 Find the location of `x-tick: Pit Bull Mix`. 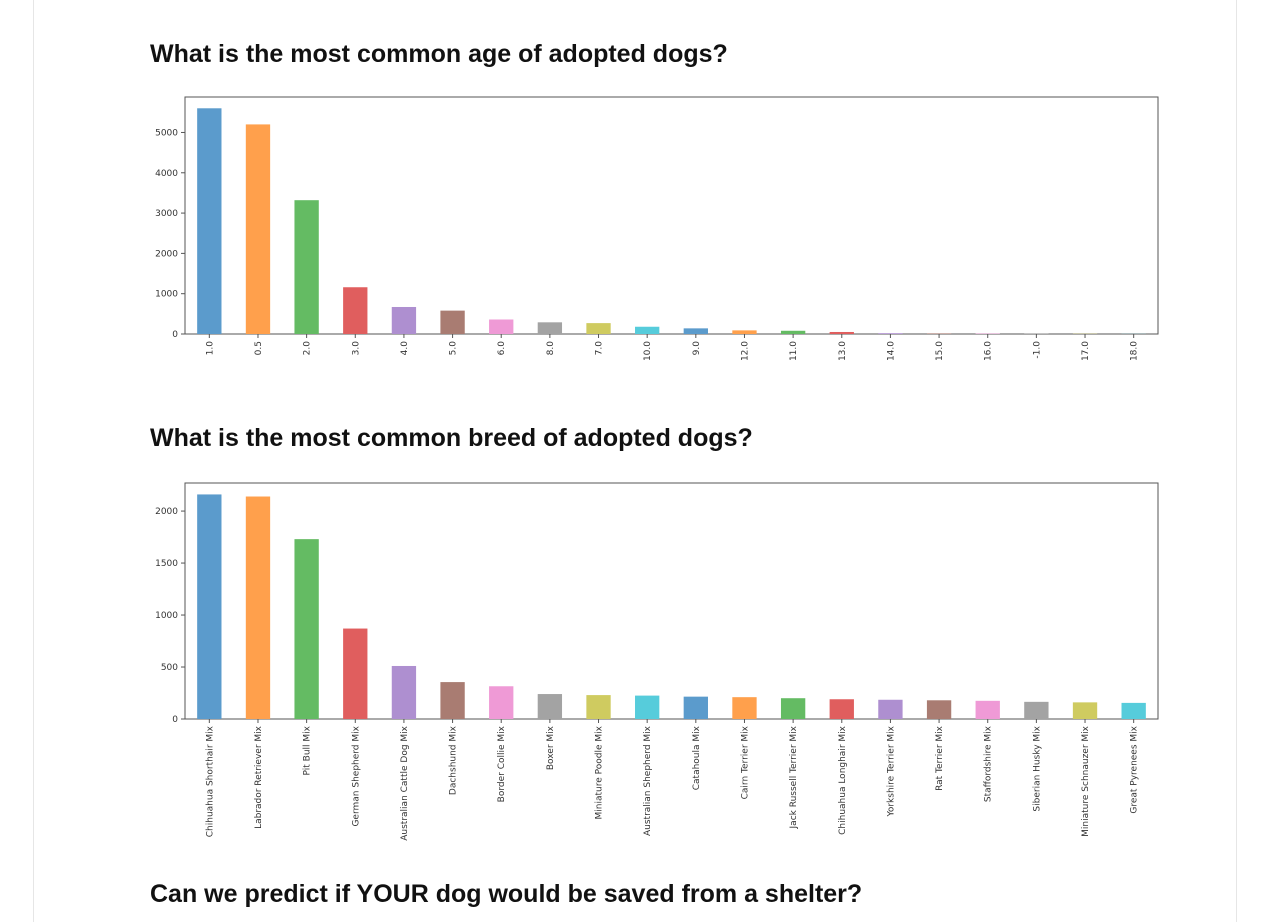

x-tick: Pit Bull Mix is located at coordinates (308, 747).